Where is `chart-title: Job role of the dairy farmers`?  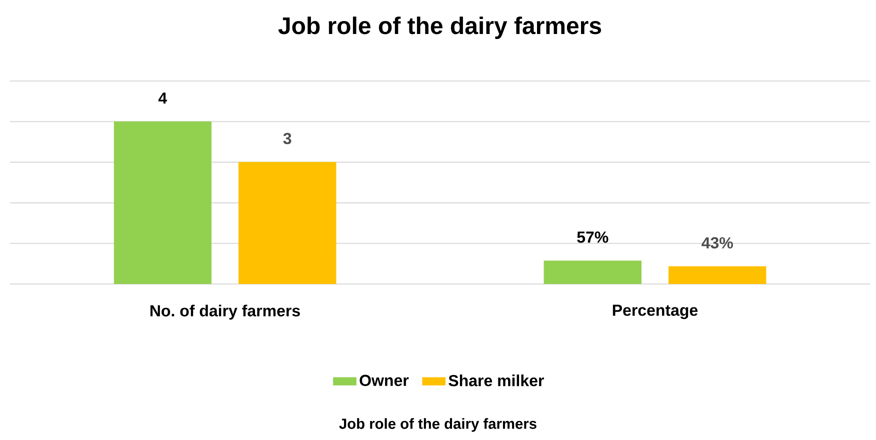
chart-title: Job role of the dairy farmers is located at coordinates (440, 27).